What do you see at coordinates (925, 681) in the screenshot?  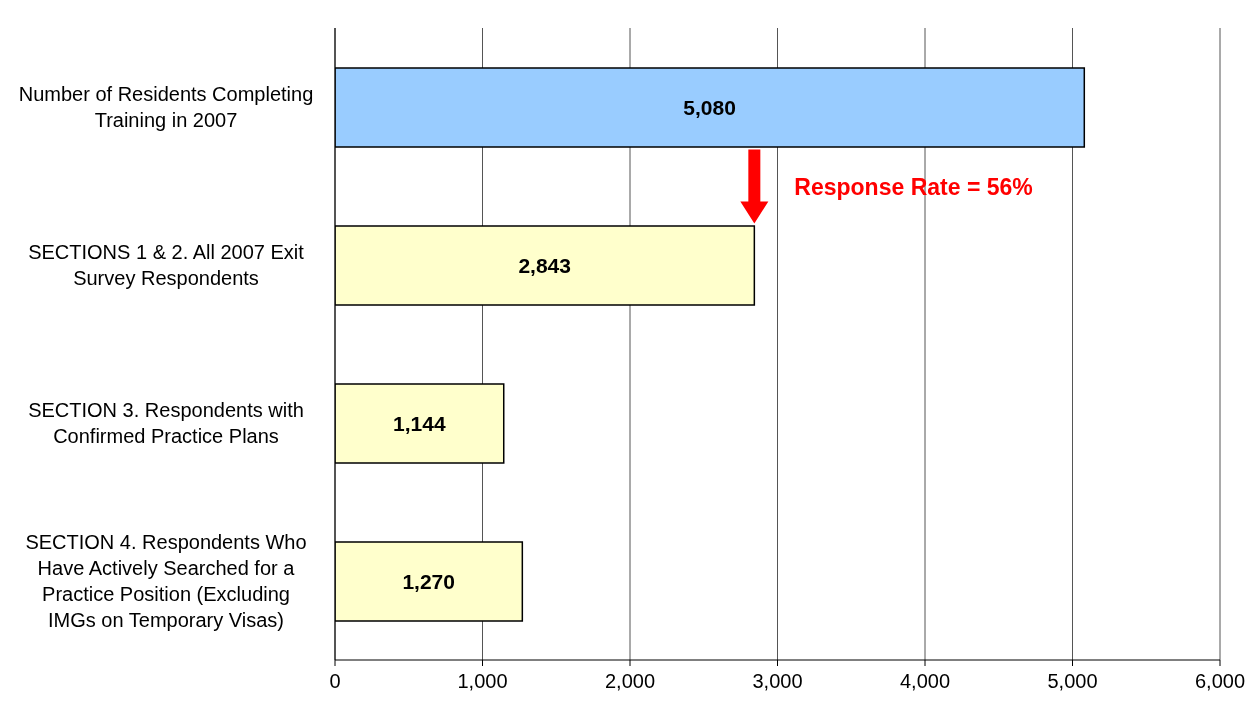 I see `x-tick-label: 4,000` at bounding box center [925, 681].